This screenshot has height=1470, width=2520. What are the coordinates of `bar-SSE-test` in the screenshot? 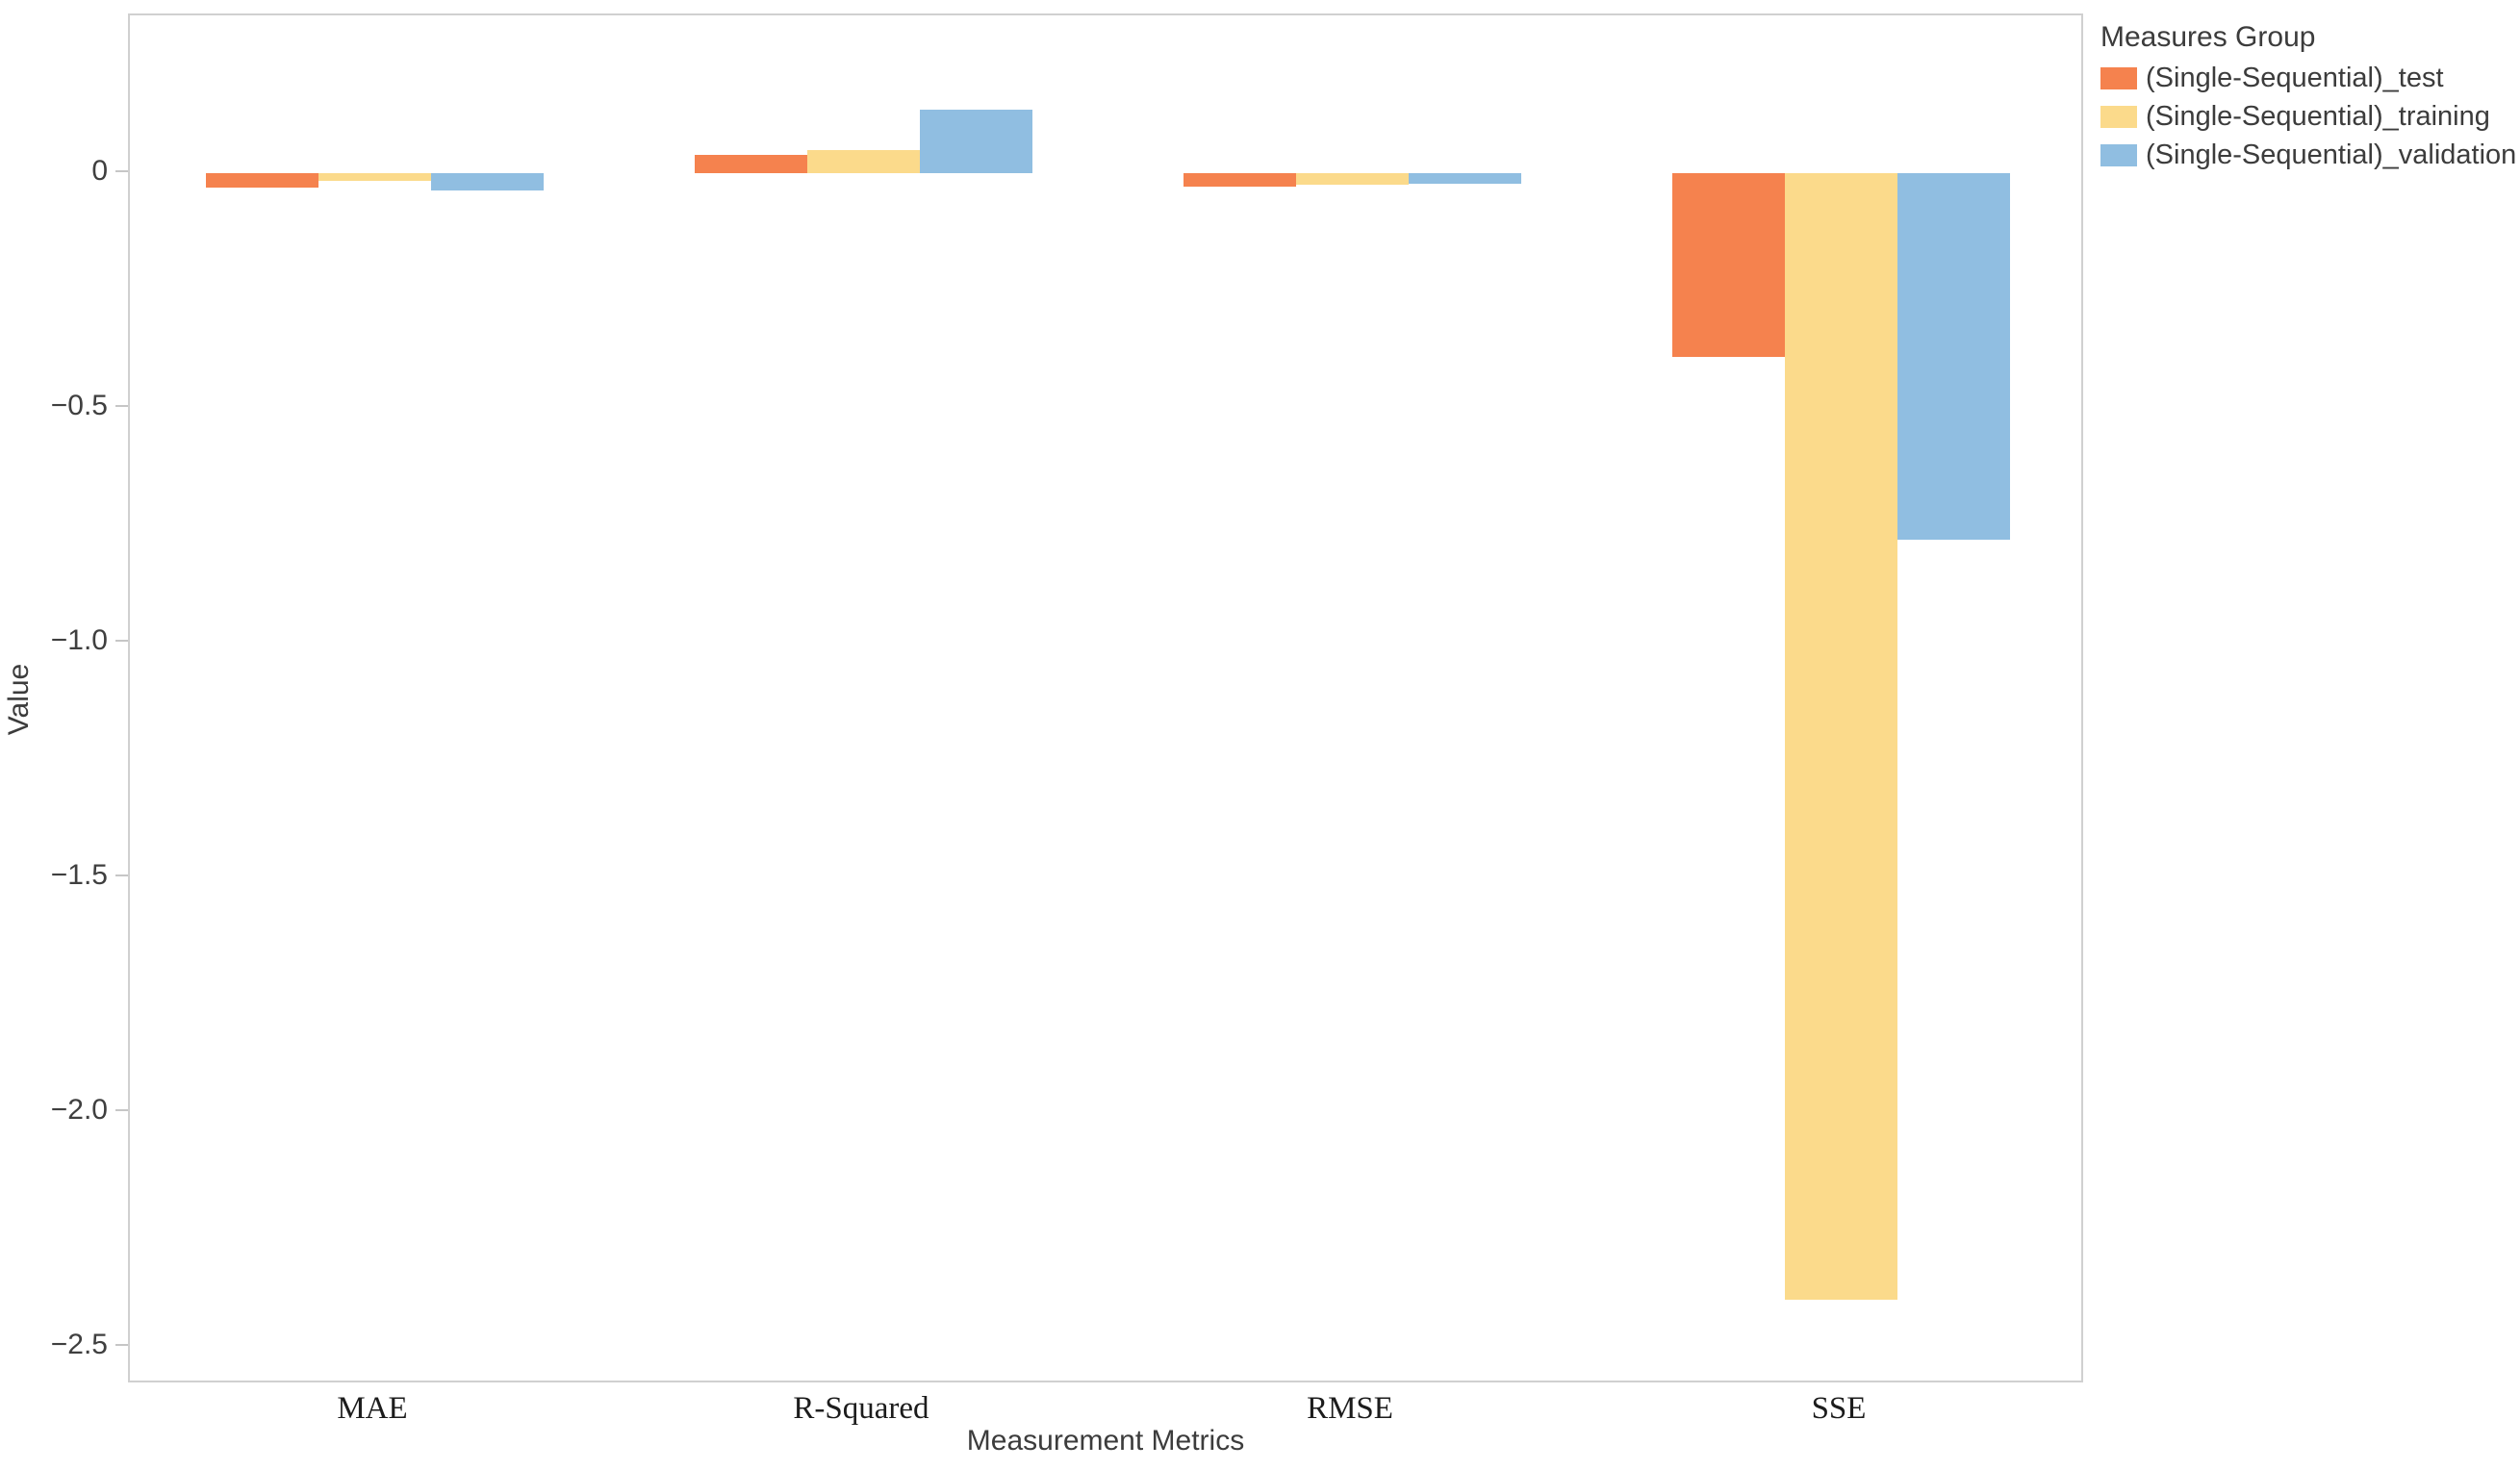 It's located at (1728, 265).